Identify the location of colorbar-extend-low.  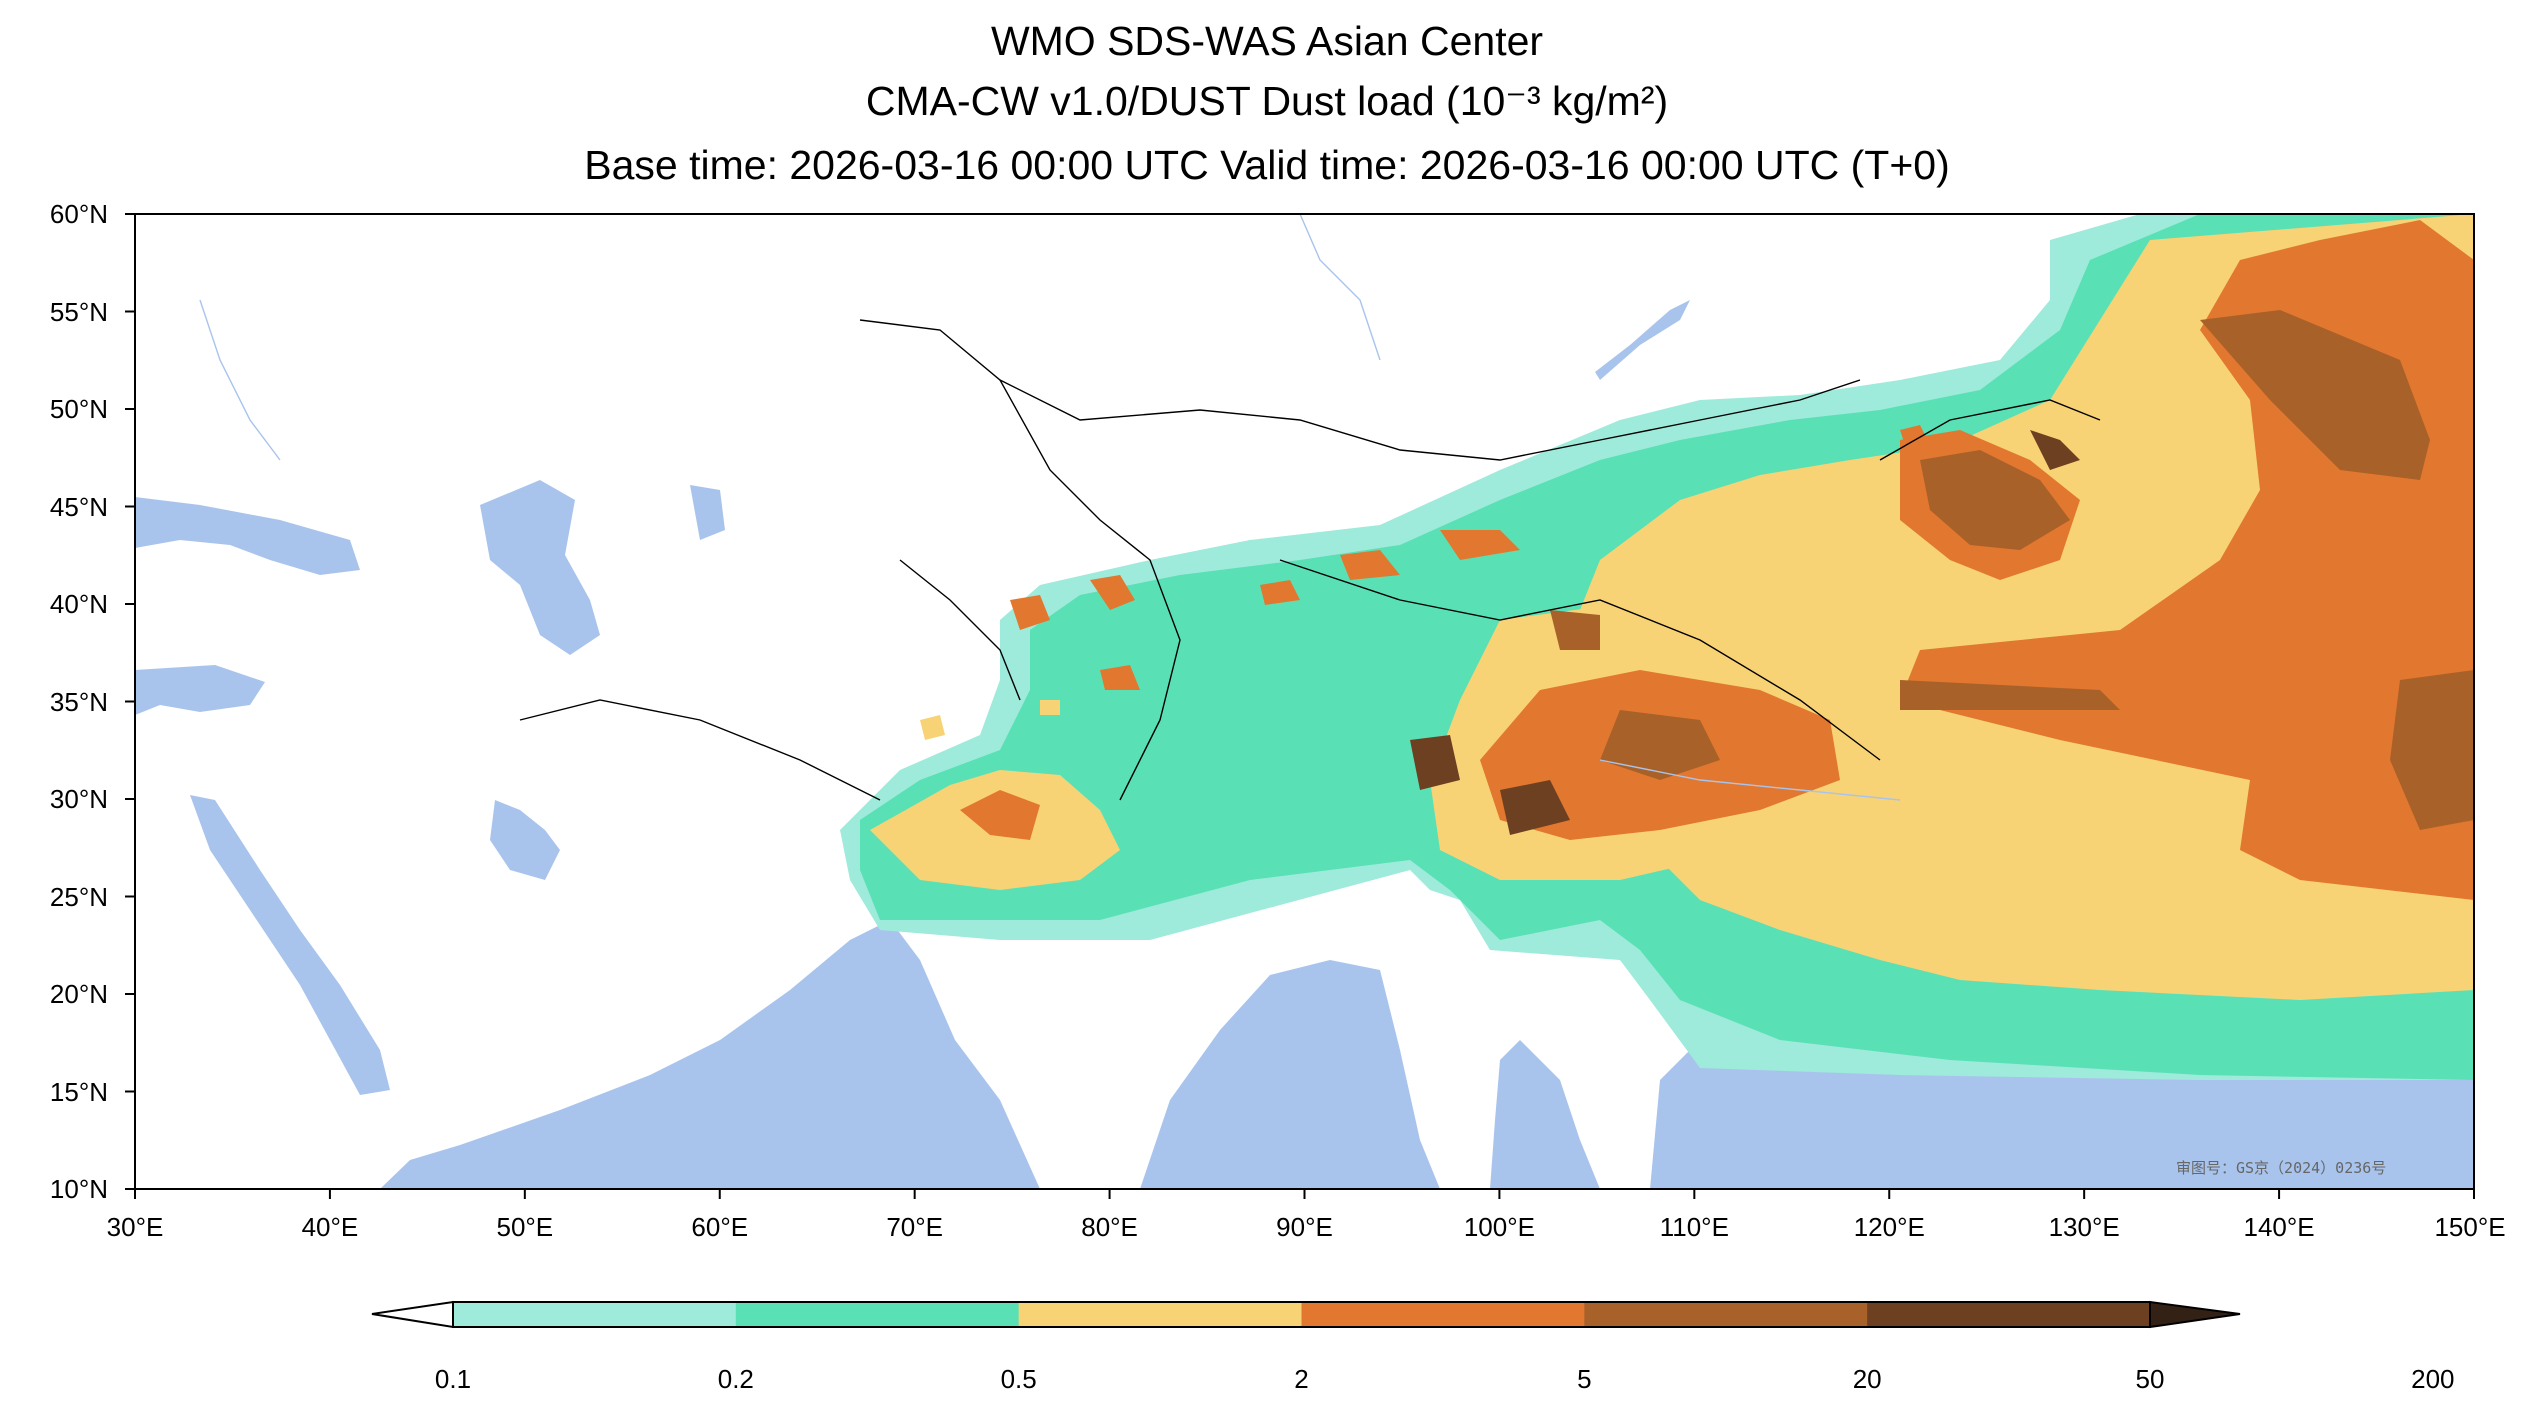
(412, 1314).